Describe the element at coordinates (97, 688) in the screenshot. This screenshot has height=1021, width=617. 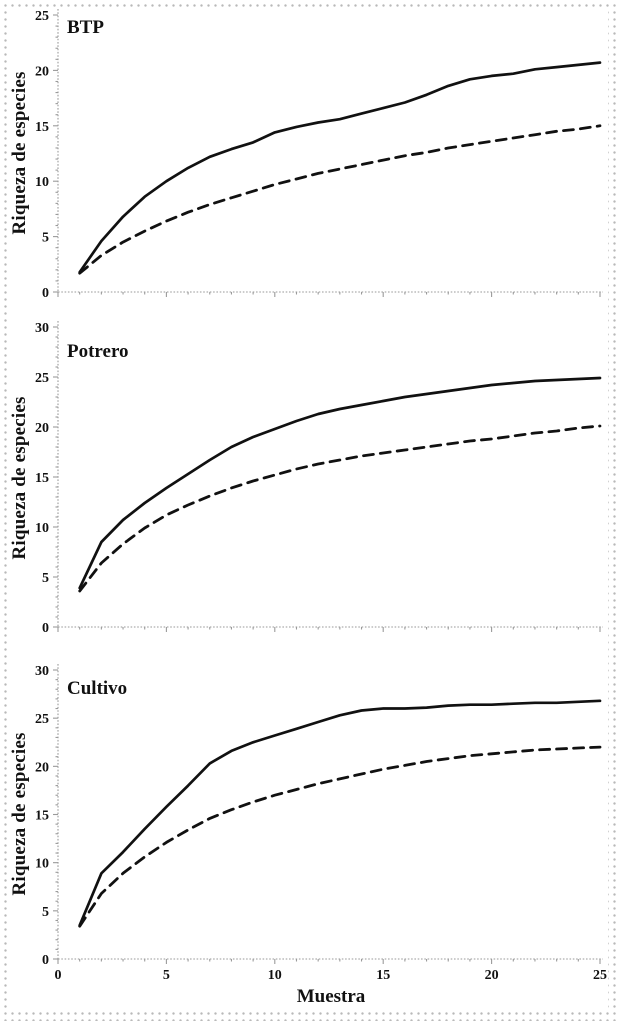
I see `panel-title: Cultivo` at that location.